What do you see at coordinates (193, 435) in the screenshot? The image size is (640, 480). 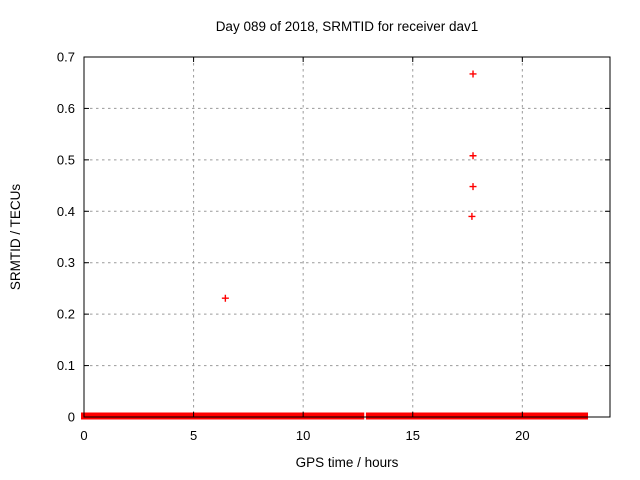 I see `x-tick-label: 5` at bounding box center [193, 435].